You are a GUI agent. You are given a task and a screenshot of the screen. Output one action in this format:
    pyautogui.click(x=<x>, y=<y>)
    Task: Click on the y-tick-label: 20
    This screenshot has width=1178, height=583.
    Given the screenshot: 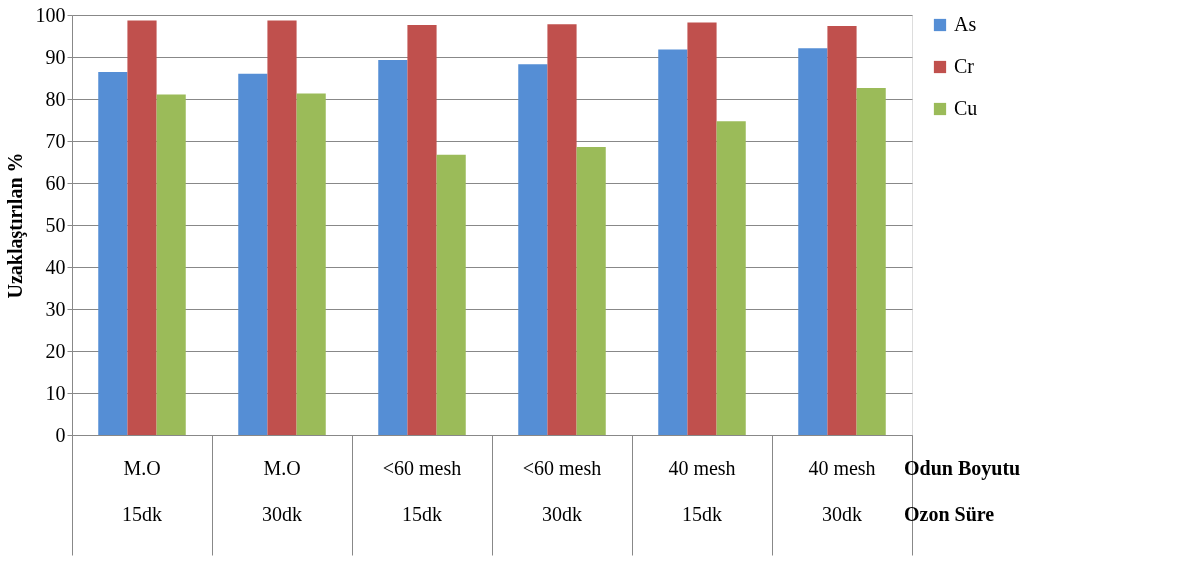 What is the action you would take?
    pyautogui.click(x=55, y=350)
    